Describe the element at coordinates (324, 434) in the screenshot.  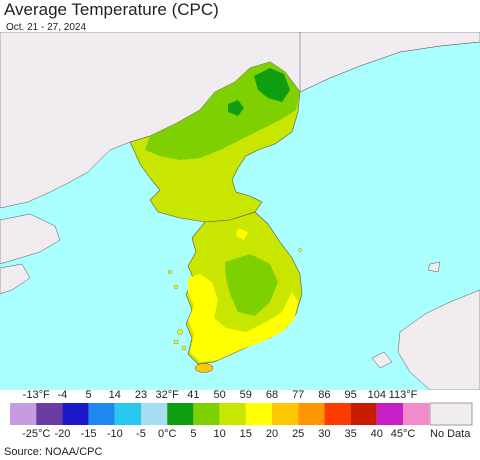
I see `legend-celsius-tick: 30` at that location.